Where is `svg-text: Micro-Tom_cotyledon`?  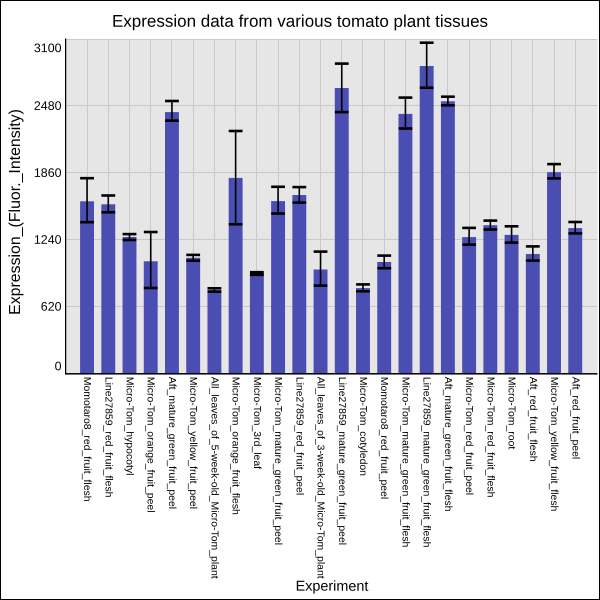
svg-text: Micro-Tom_cotyledon is located at coordinates (362, 426).